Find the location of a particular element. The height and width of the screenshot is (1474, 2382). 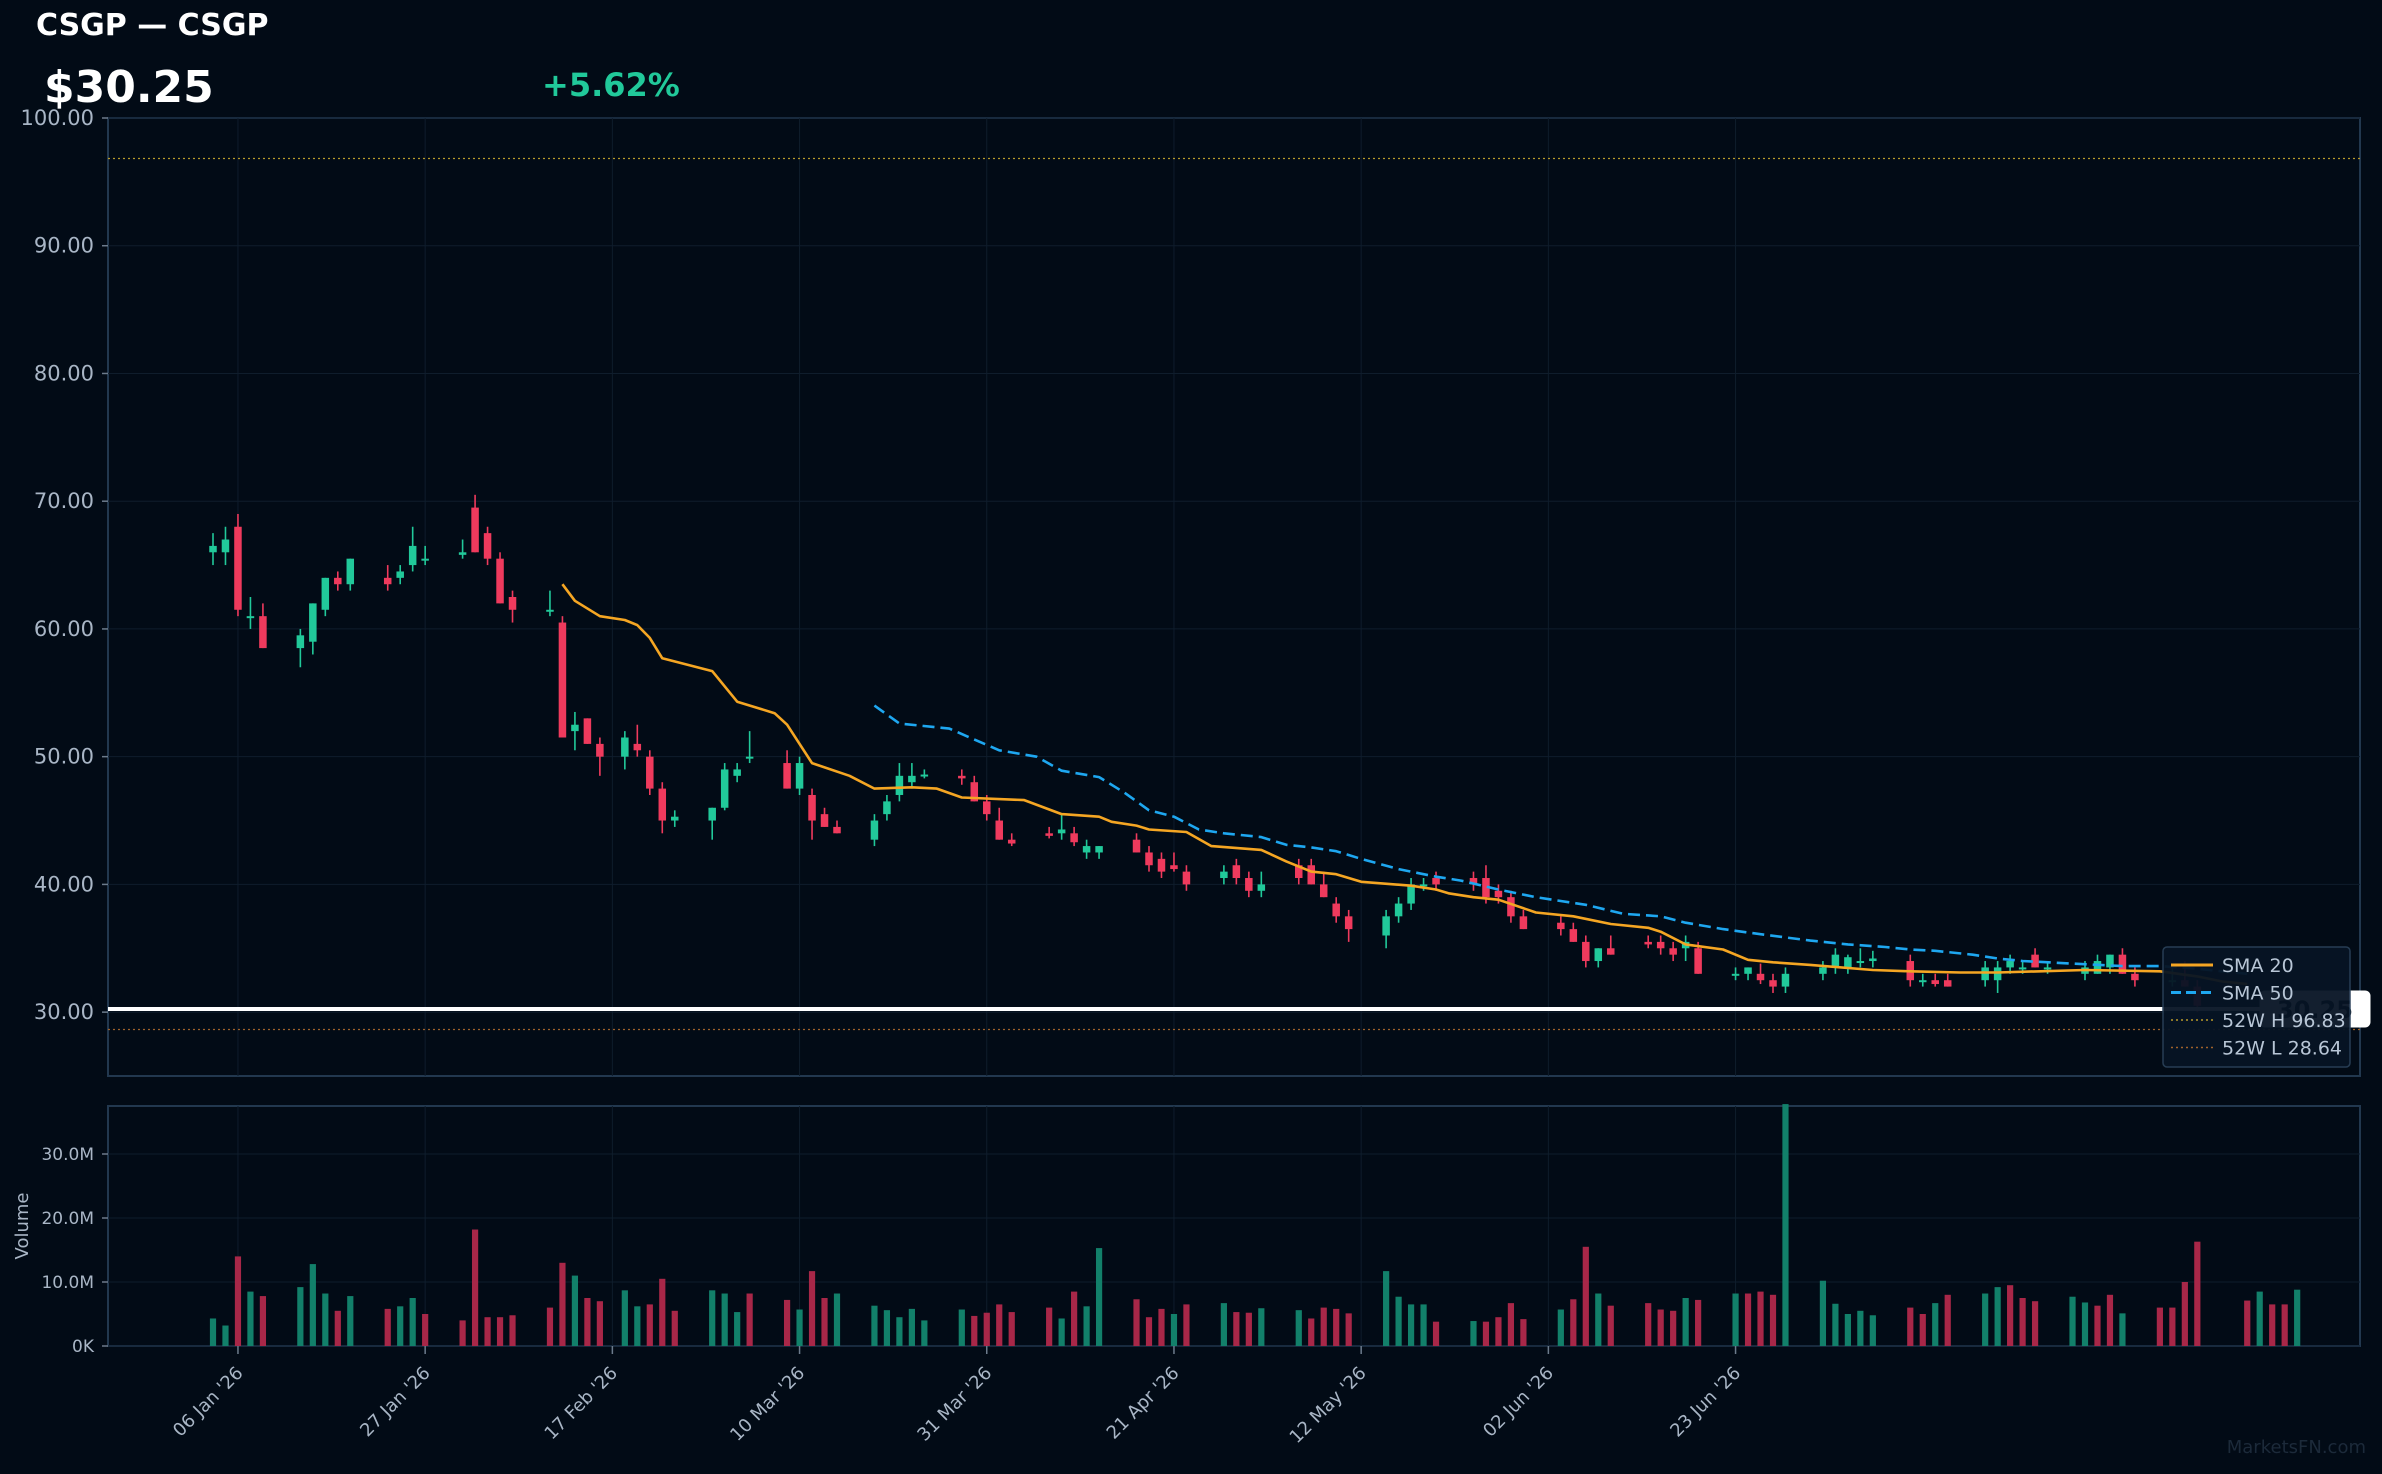

y-tick-label: 100.00 is located at coordinates (57, 118).